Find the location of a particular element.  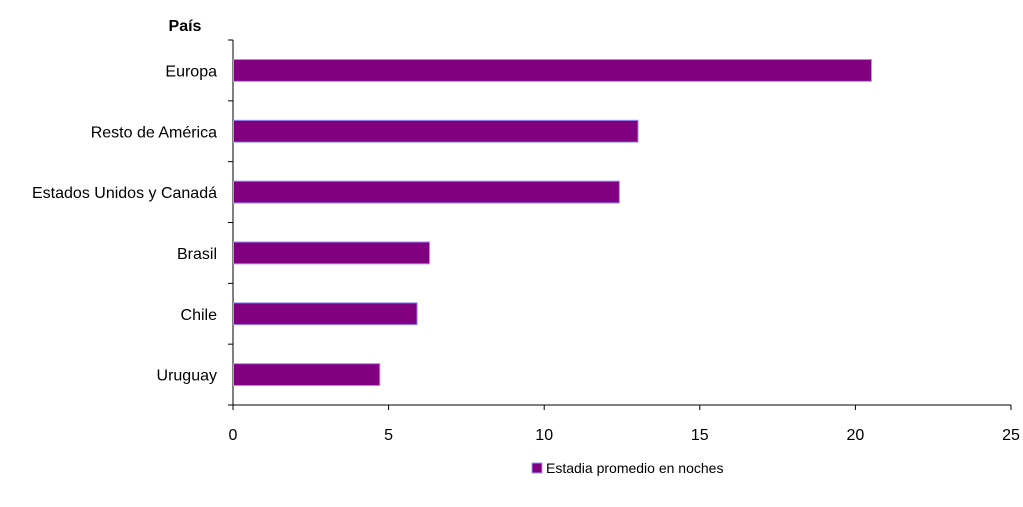

x-tick-label: 10 is located at coordinates (544, 435).